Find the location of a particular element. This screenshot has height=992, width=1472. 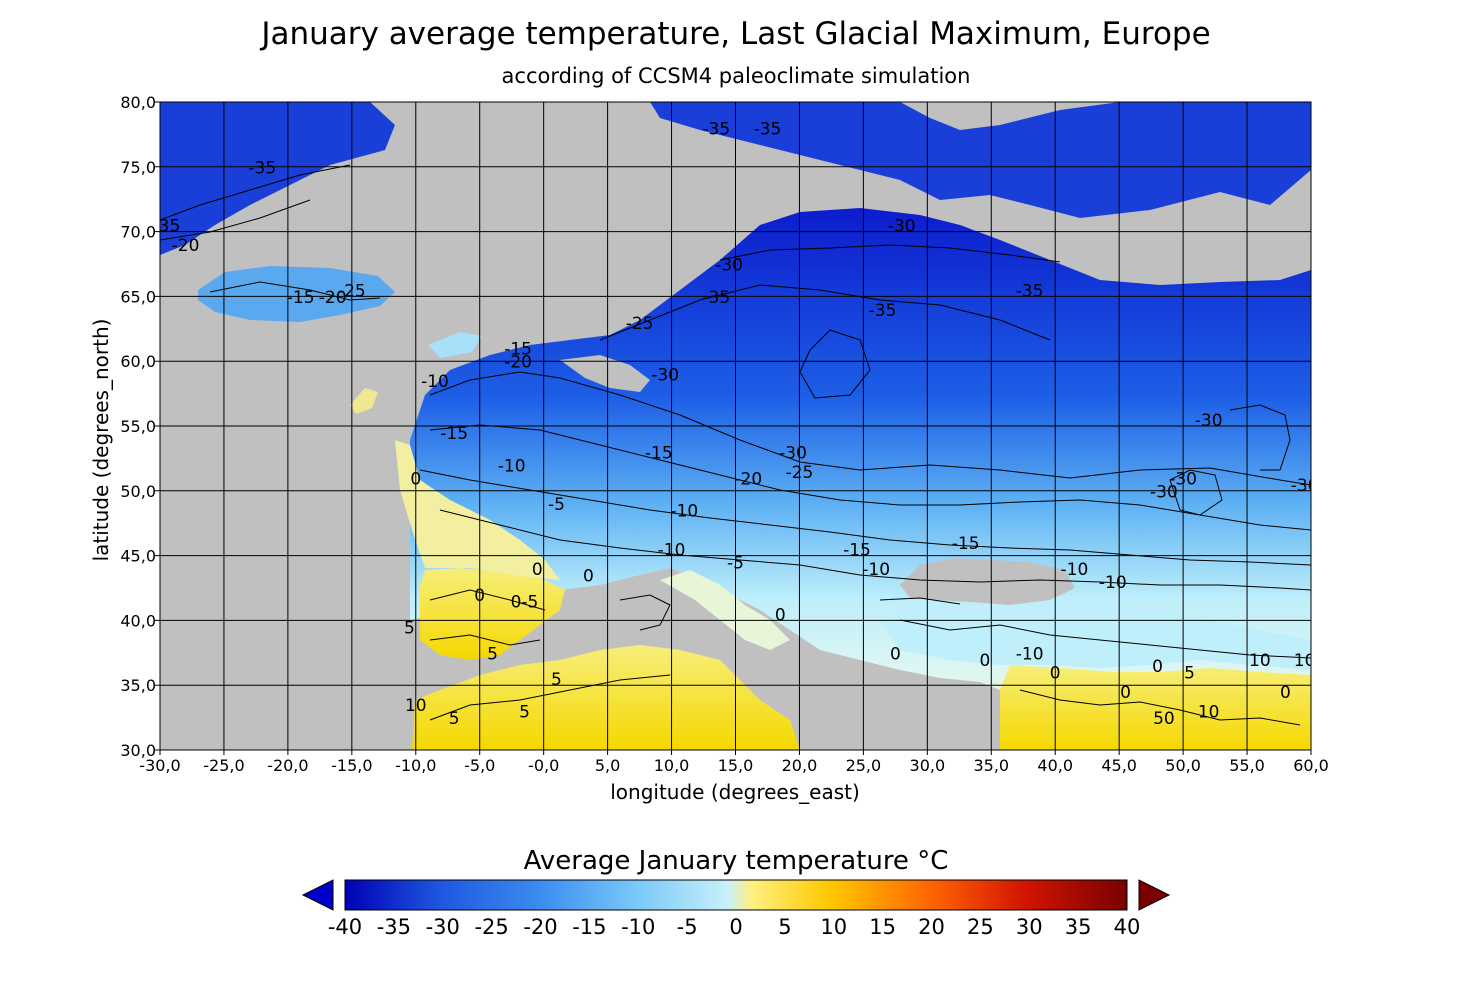

x-tick-label: 30,0 is located at coordinates (928, 765).